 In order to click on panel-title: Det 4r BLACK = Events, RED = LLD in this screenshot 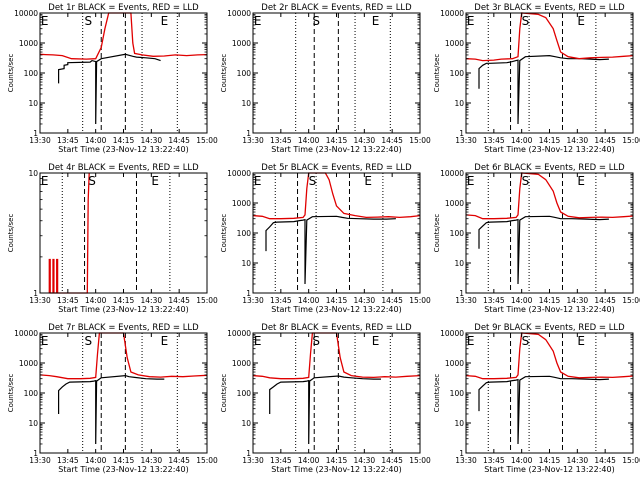, I will do `click(123, 168)`.